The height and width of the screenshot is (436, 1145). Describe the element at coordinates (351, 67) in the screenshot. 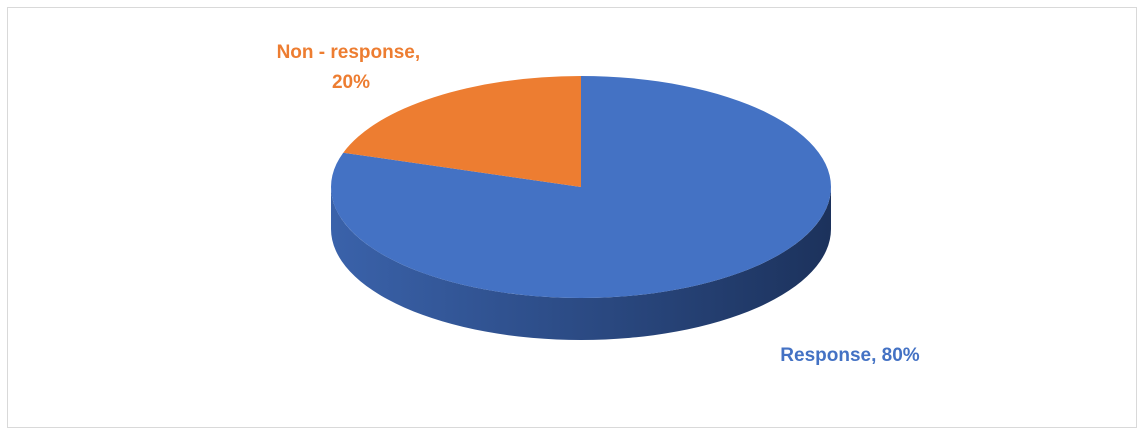

I see `data-label-non-response: Non - response, 20%` at that location.